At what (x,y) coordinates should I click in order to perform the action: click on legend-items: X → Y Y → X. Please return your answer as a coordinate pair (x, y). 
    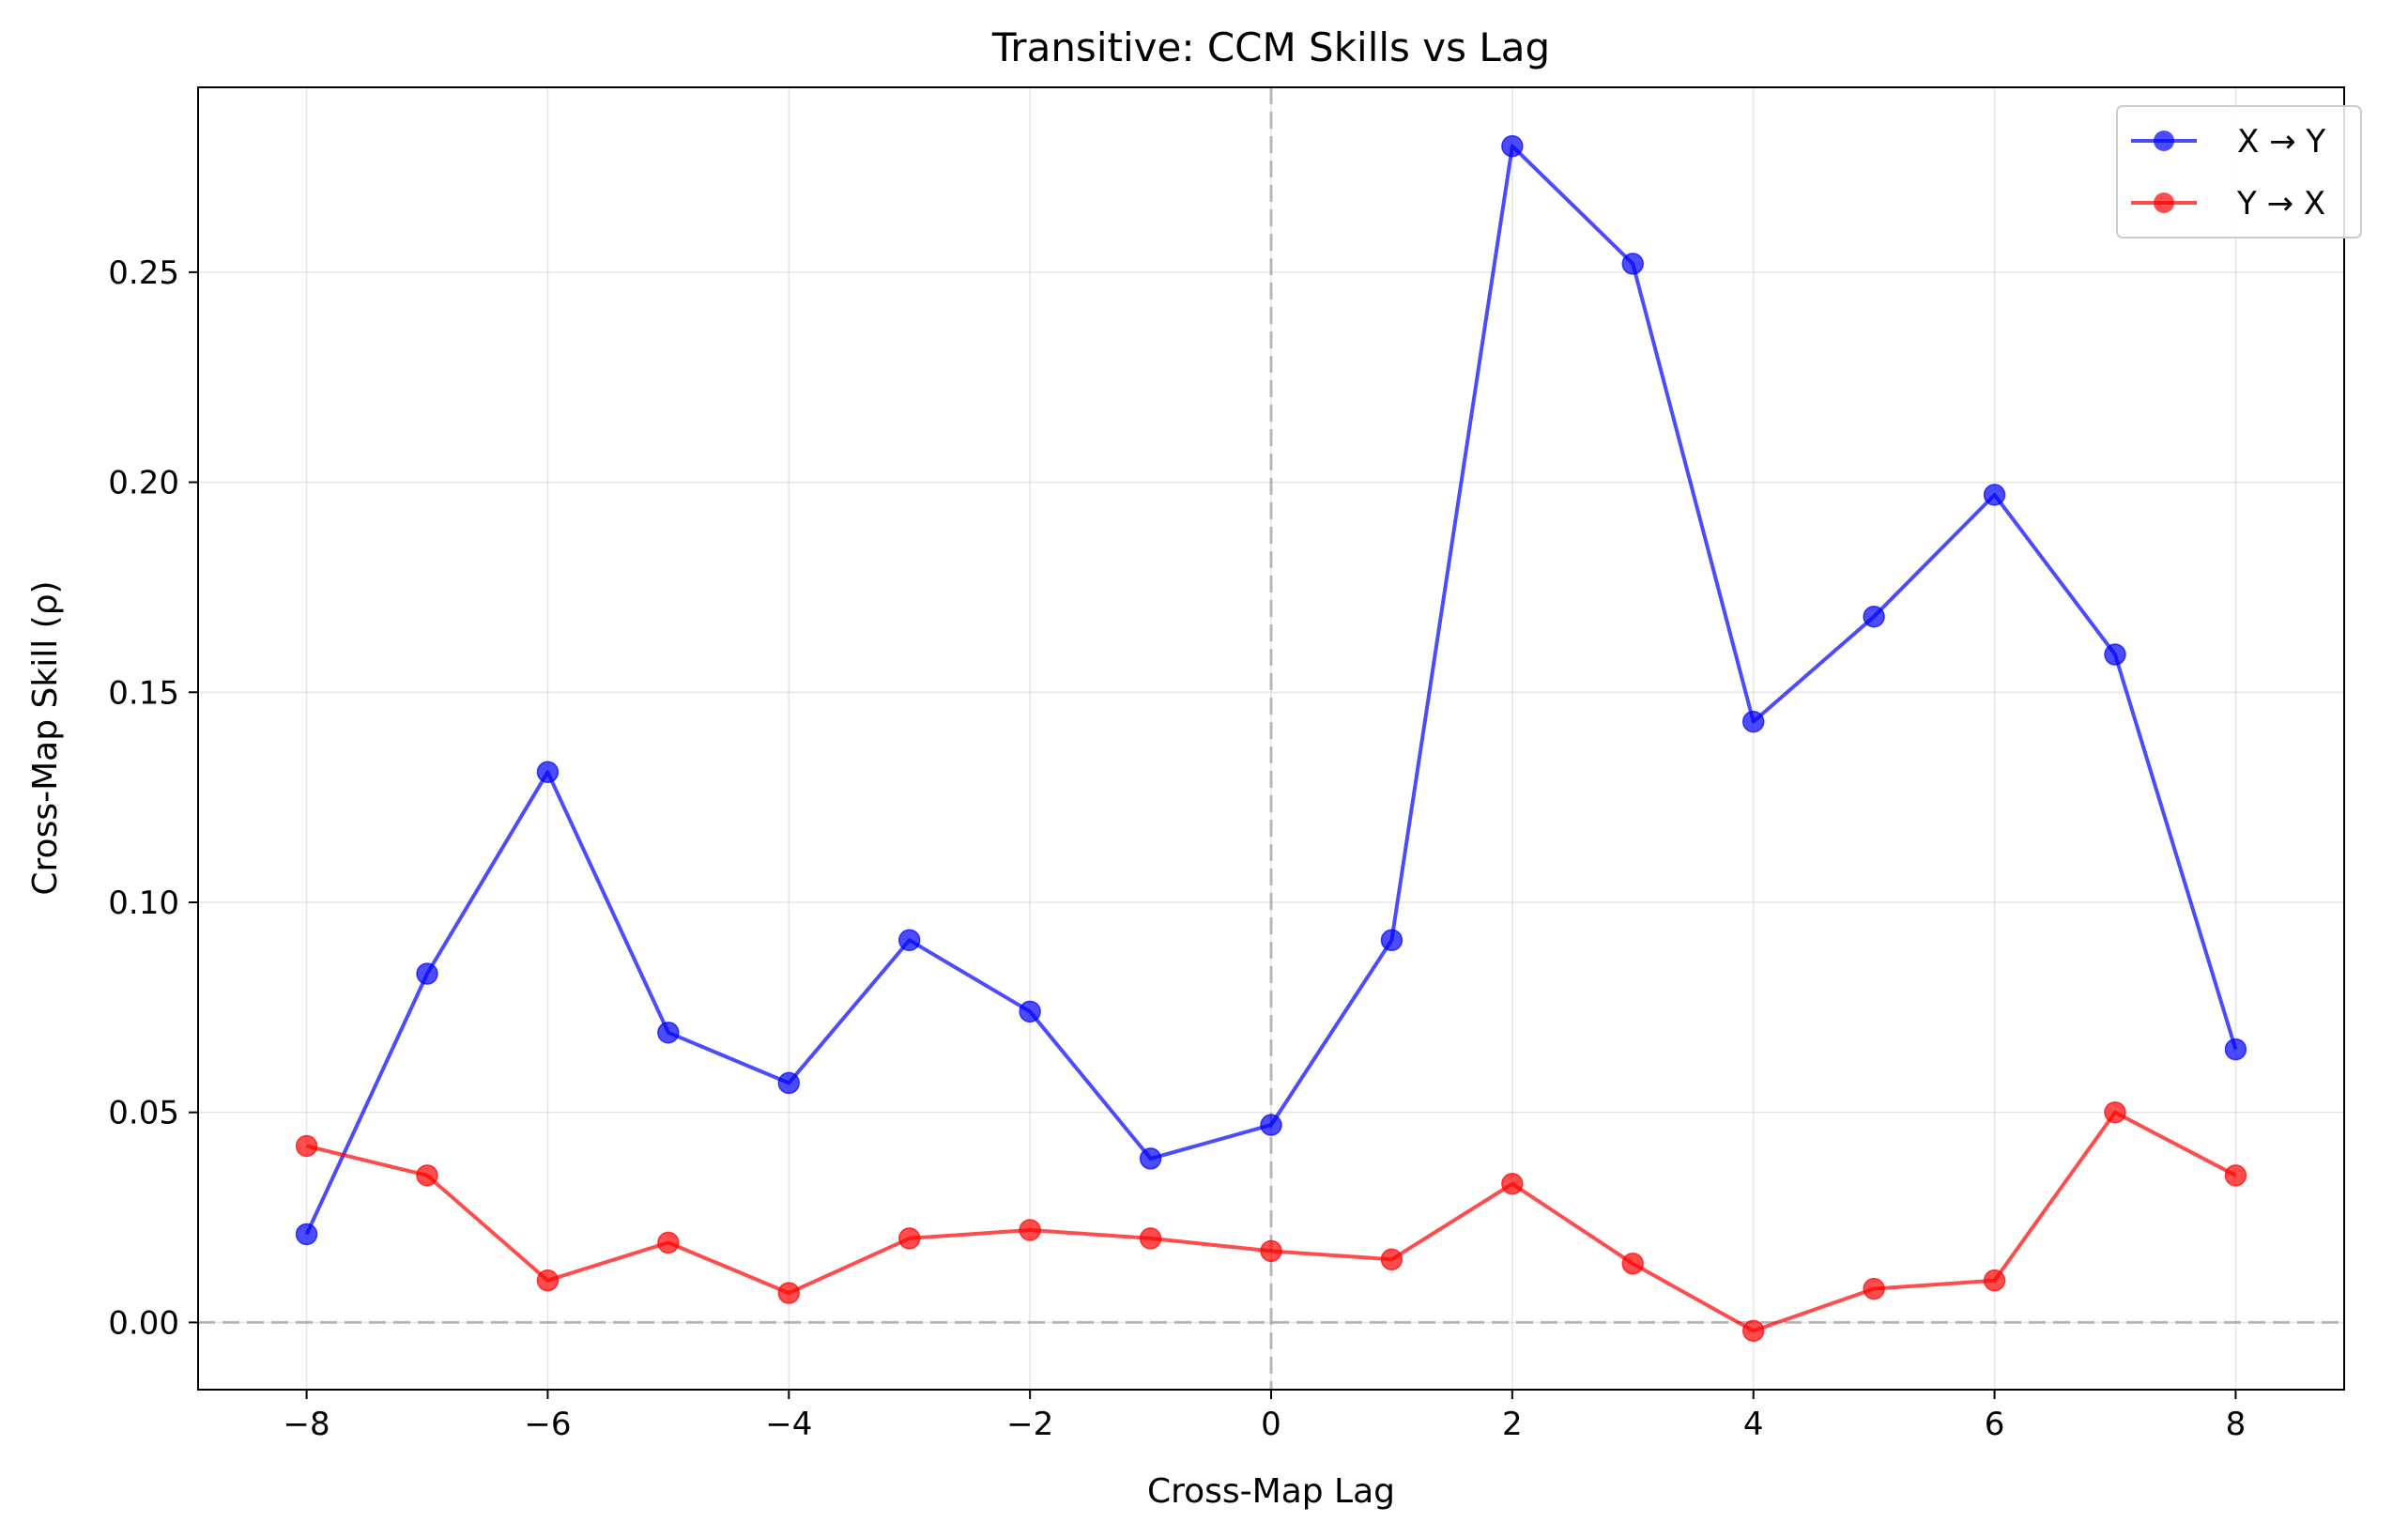
    Looking at the image, I should click on (2228, 173).